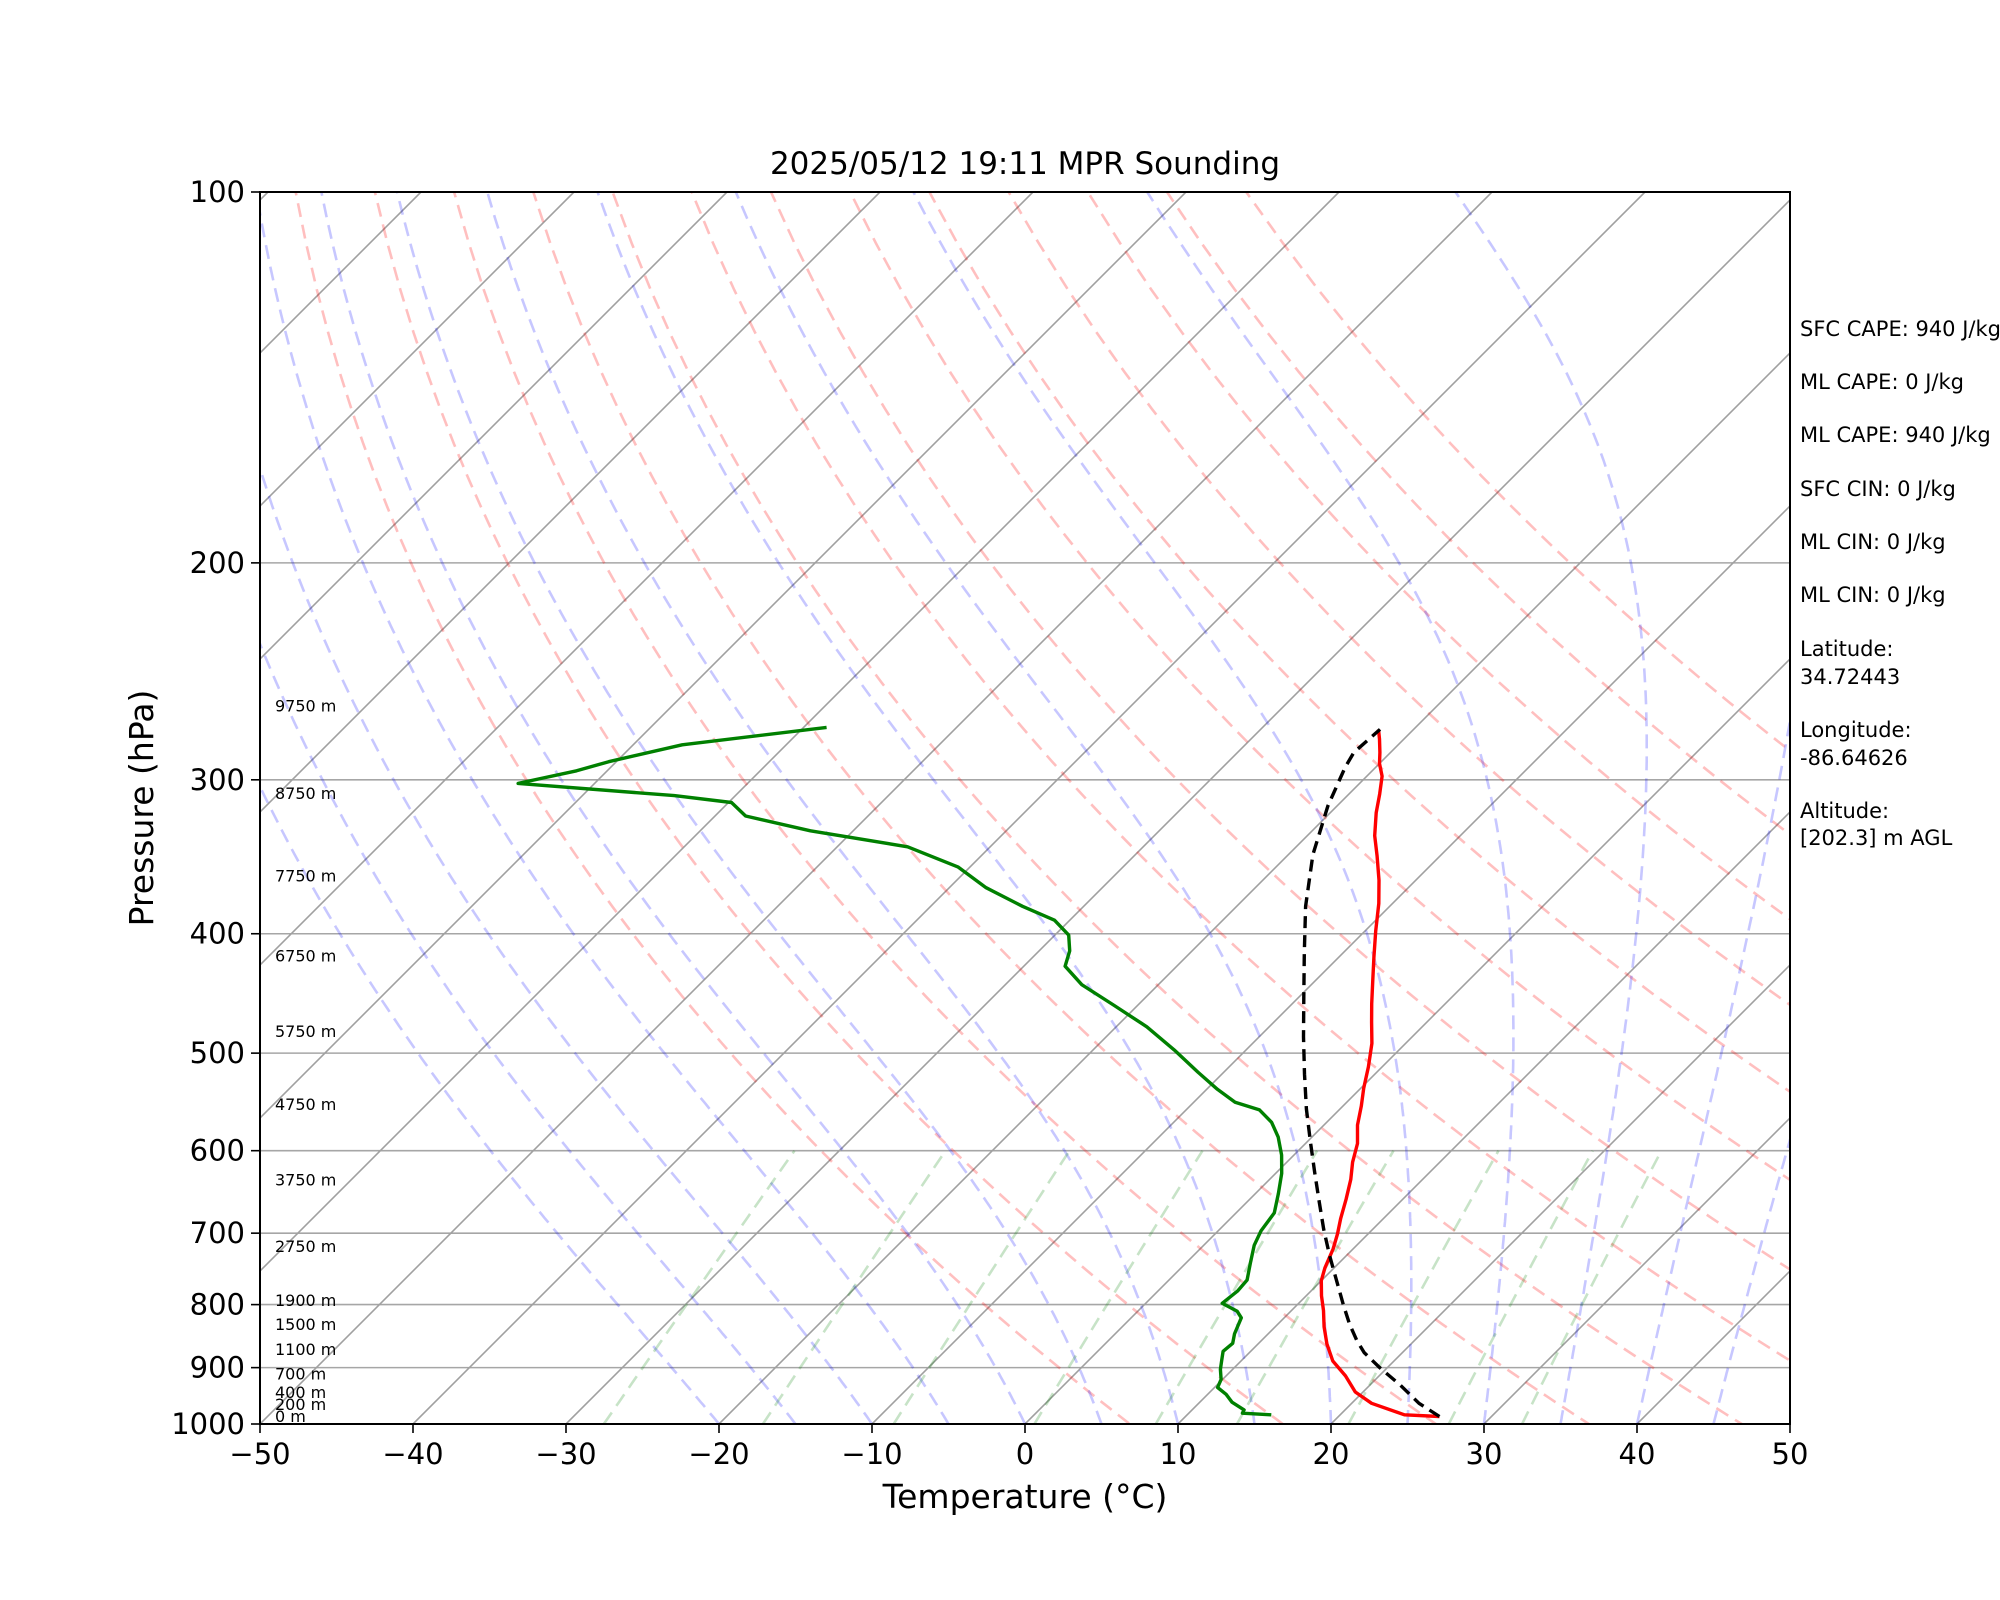 This screenshot has height=1600, width=2000. What do you see at coordinates (1847, 649) in the screenshot?
I see `info-line: Latitude:` at bounding box center [1847, 649].